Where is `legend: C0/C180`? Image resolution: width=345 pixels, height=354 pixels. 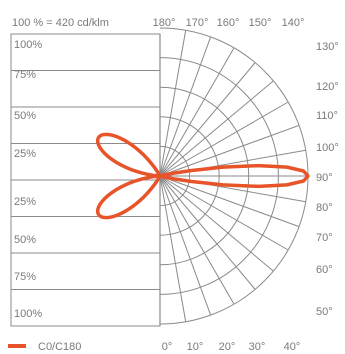
legend: C0/C180 is located at coordinates (44, 347).